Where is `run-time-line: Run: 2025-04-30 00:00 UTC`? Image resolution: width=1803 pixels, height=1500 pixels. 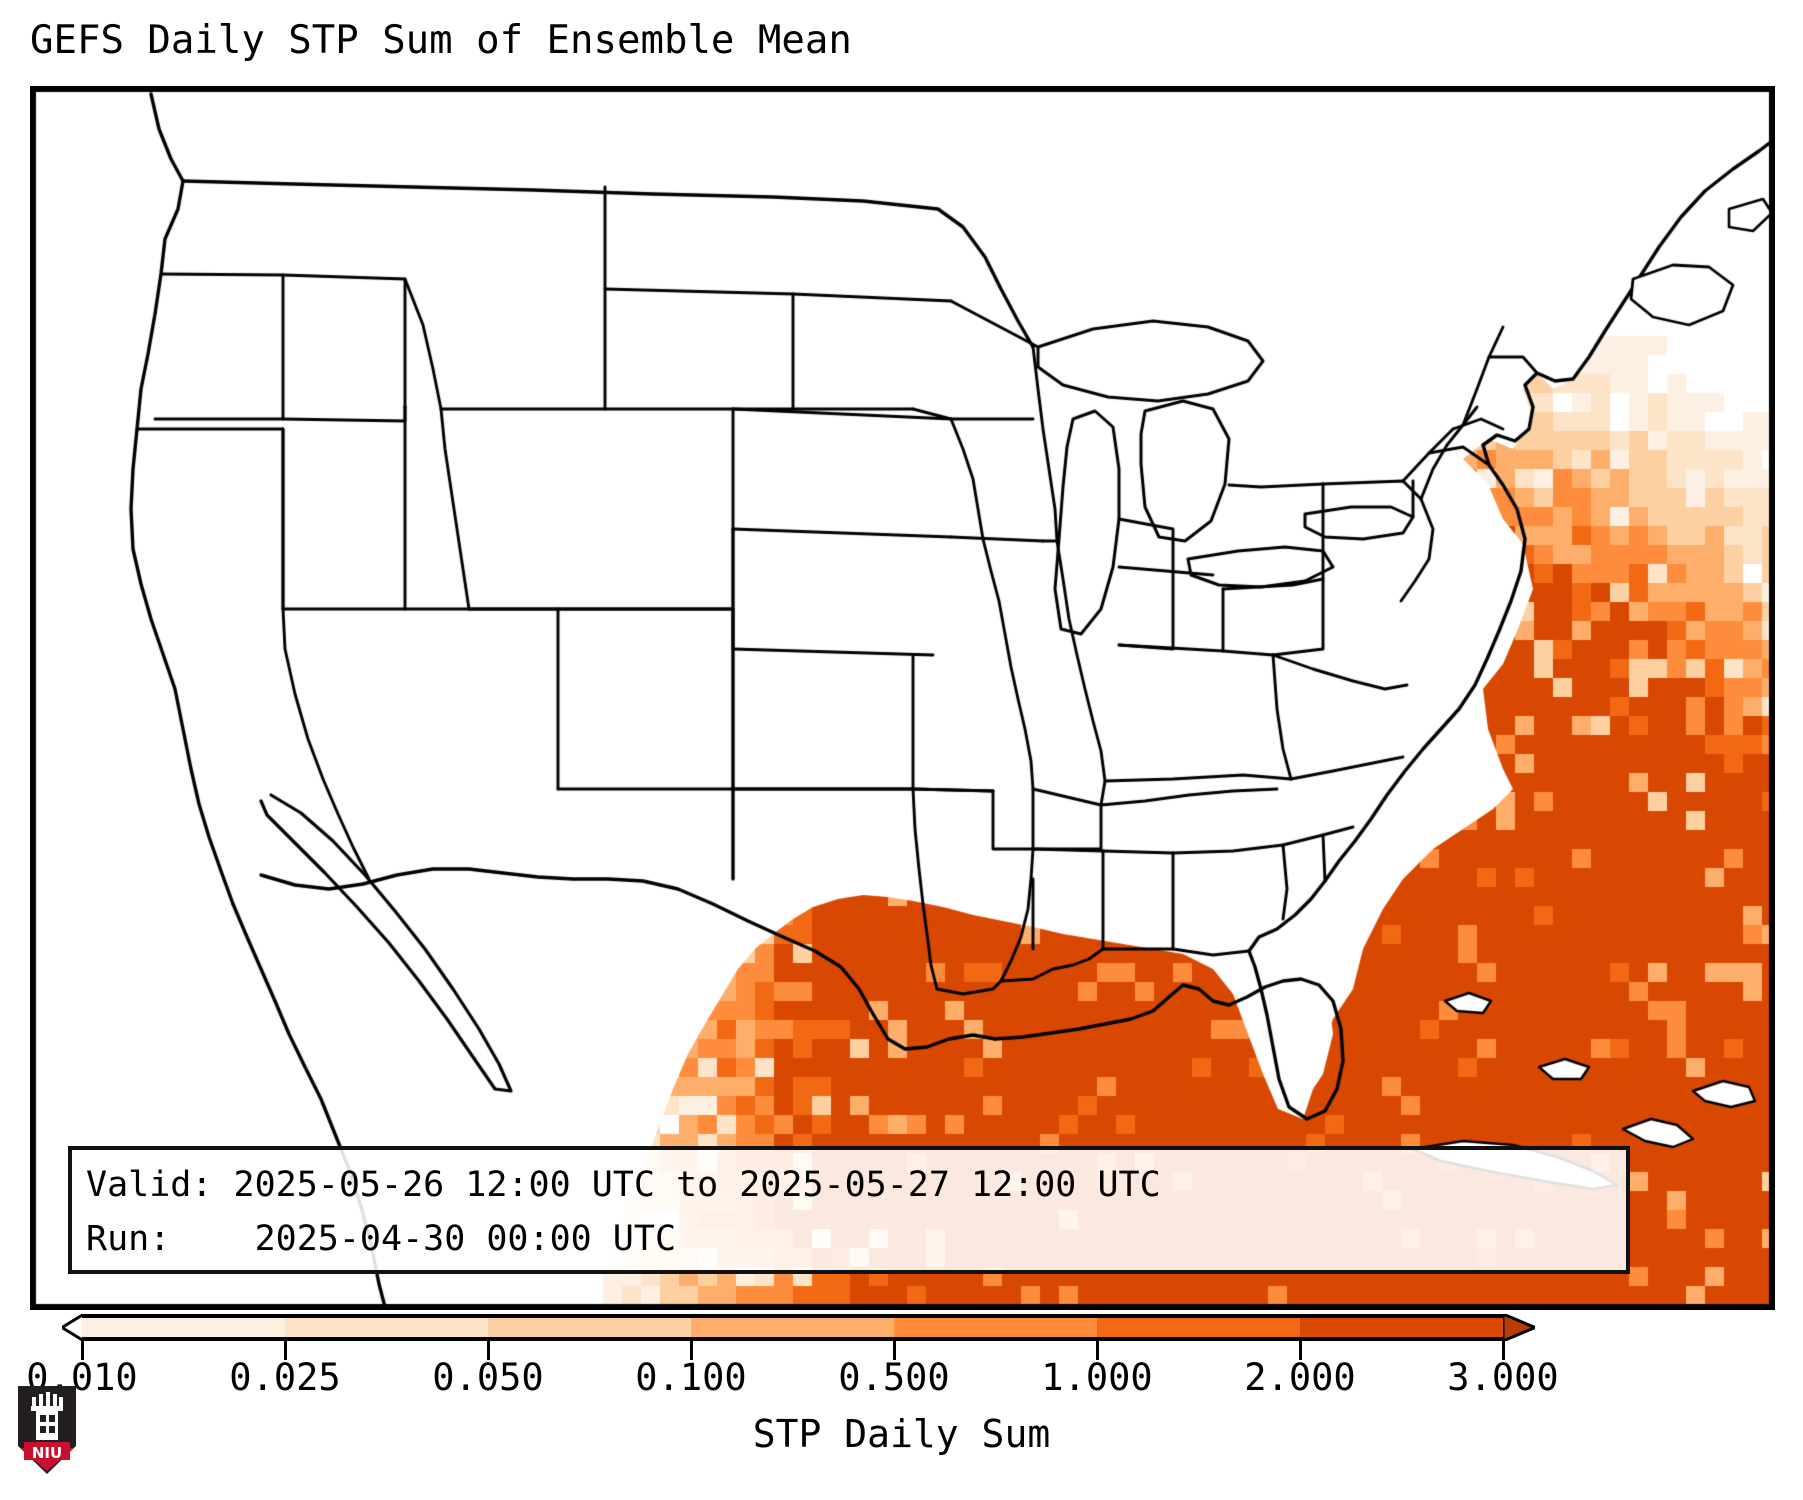
run-time-line: Run: 2025-04-30 00:00 UTC is located at coordinates (381, 1239).